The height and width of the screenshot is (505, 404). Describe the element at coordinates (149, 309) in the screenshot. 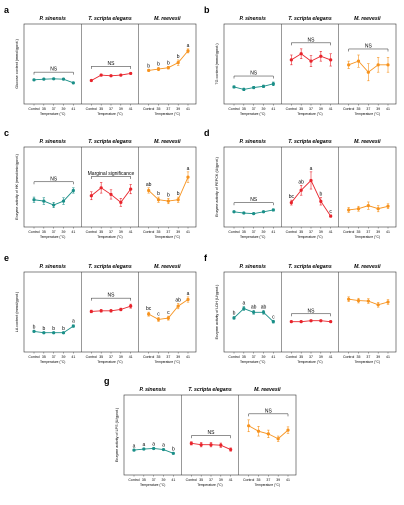

I see `significance-letter: bc` at that location.